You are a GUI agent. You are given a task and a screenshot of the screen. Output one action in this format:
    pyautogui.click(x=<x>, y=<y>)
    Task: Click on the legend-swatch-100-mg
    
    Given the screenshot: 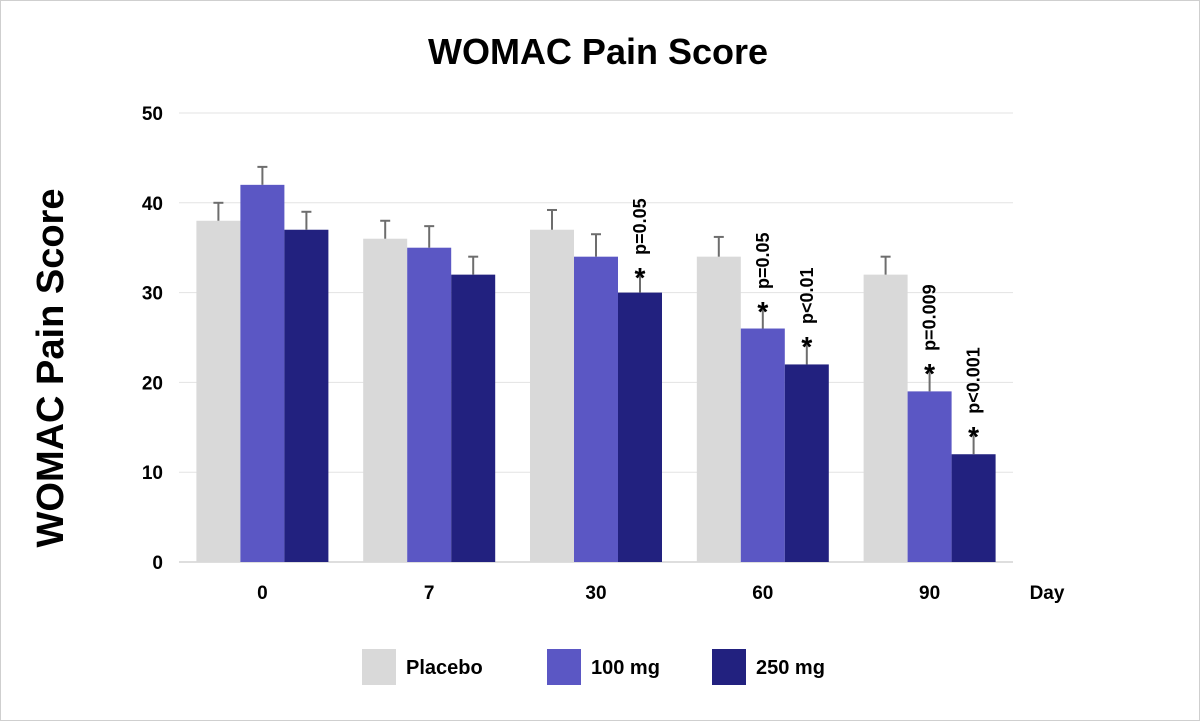 What is the action you would take?
    pyautogui.click(x=564, y=667)
    